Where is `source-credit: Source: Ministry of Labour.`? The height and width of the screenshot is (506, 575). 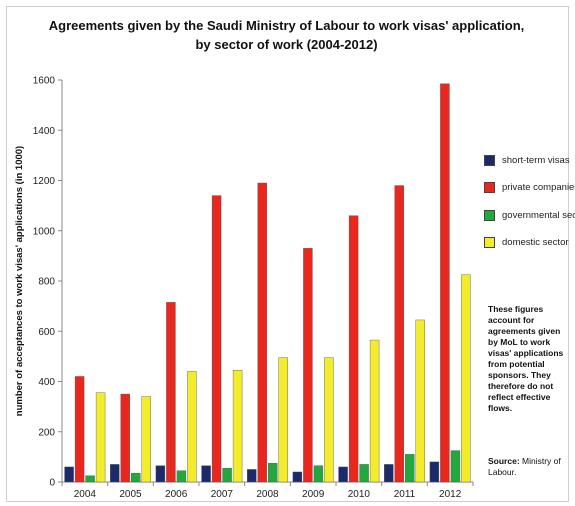
source-credit: Source: Ministry of Labour. is located at coordinates (529, 467).